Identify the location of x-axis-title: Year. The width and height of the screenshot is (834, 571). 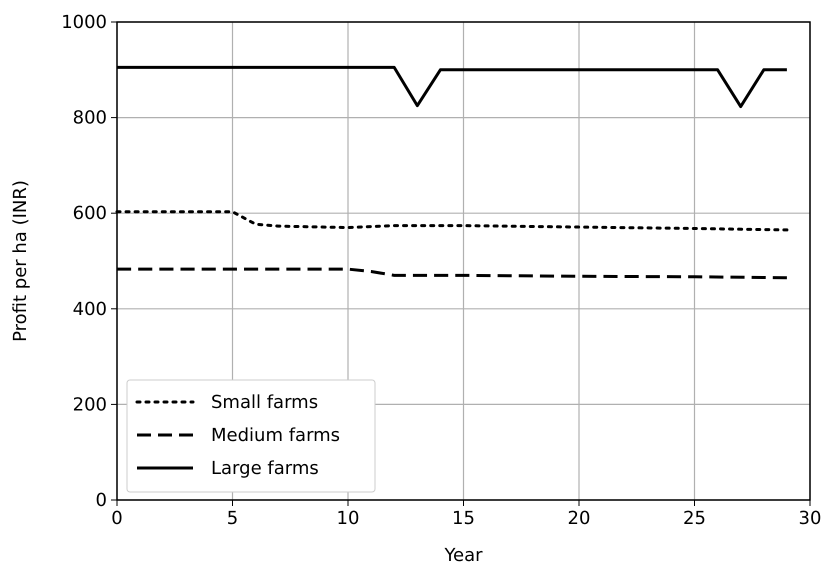
(463, 555).